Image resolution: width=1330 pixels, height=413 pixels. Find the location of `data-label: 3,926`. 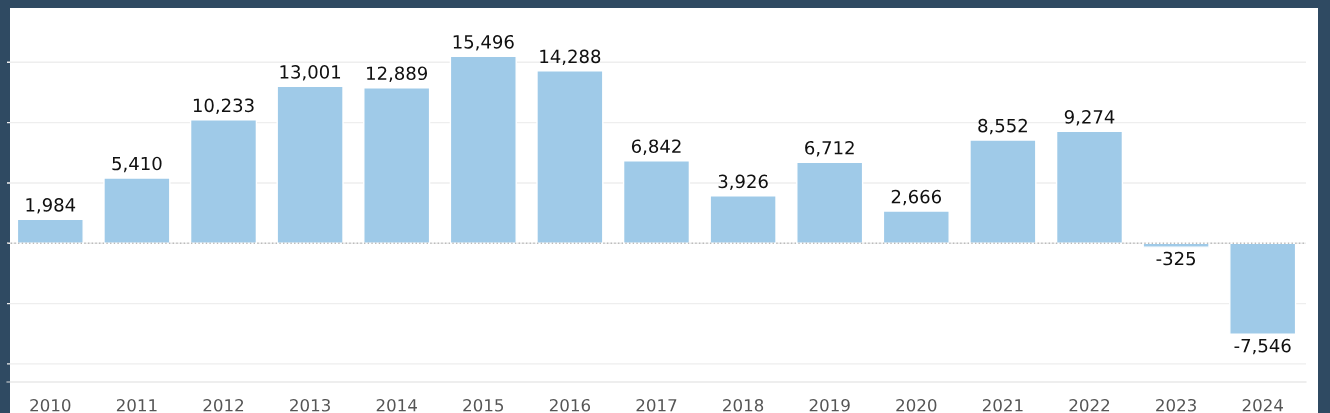

data-label: 3,926 is located at coordinates (743, 182).